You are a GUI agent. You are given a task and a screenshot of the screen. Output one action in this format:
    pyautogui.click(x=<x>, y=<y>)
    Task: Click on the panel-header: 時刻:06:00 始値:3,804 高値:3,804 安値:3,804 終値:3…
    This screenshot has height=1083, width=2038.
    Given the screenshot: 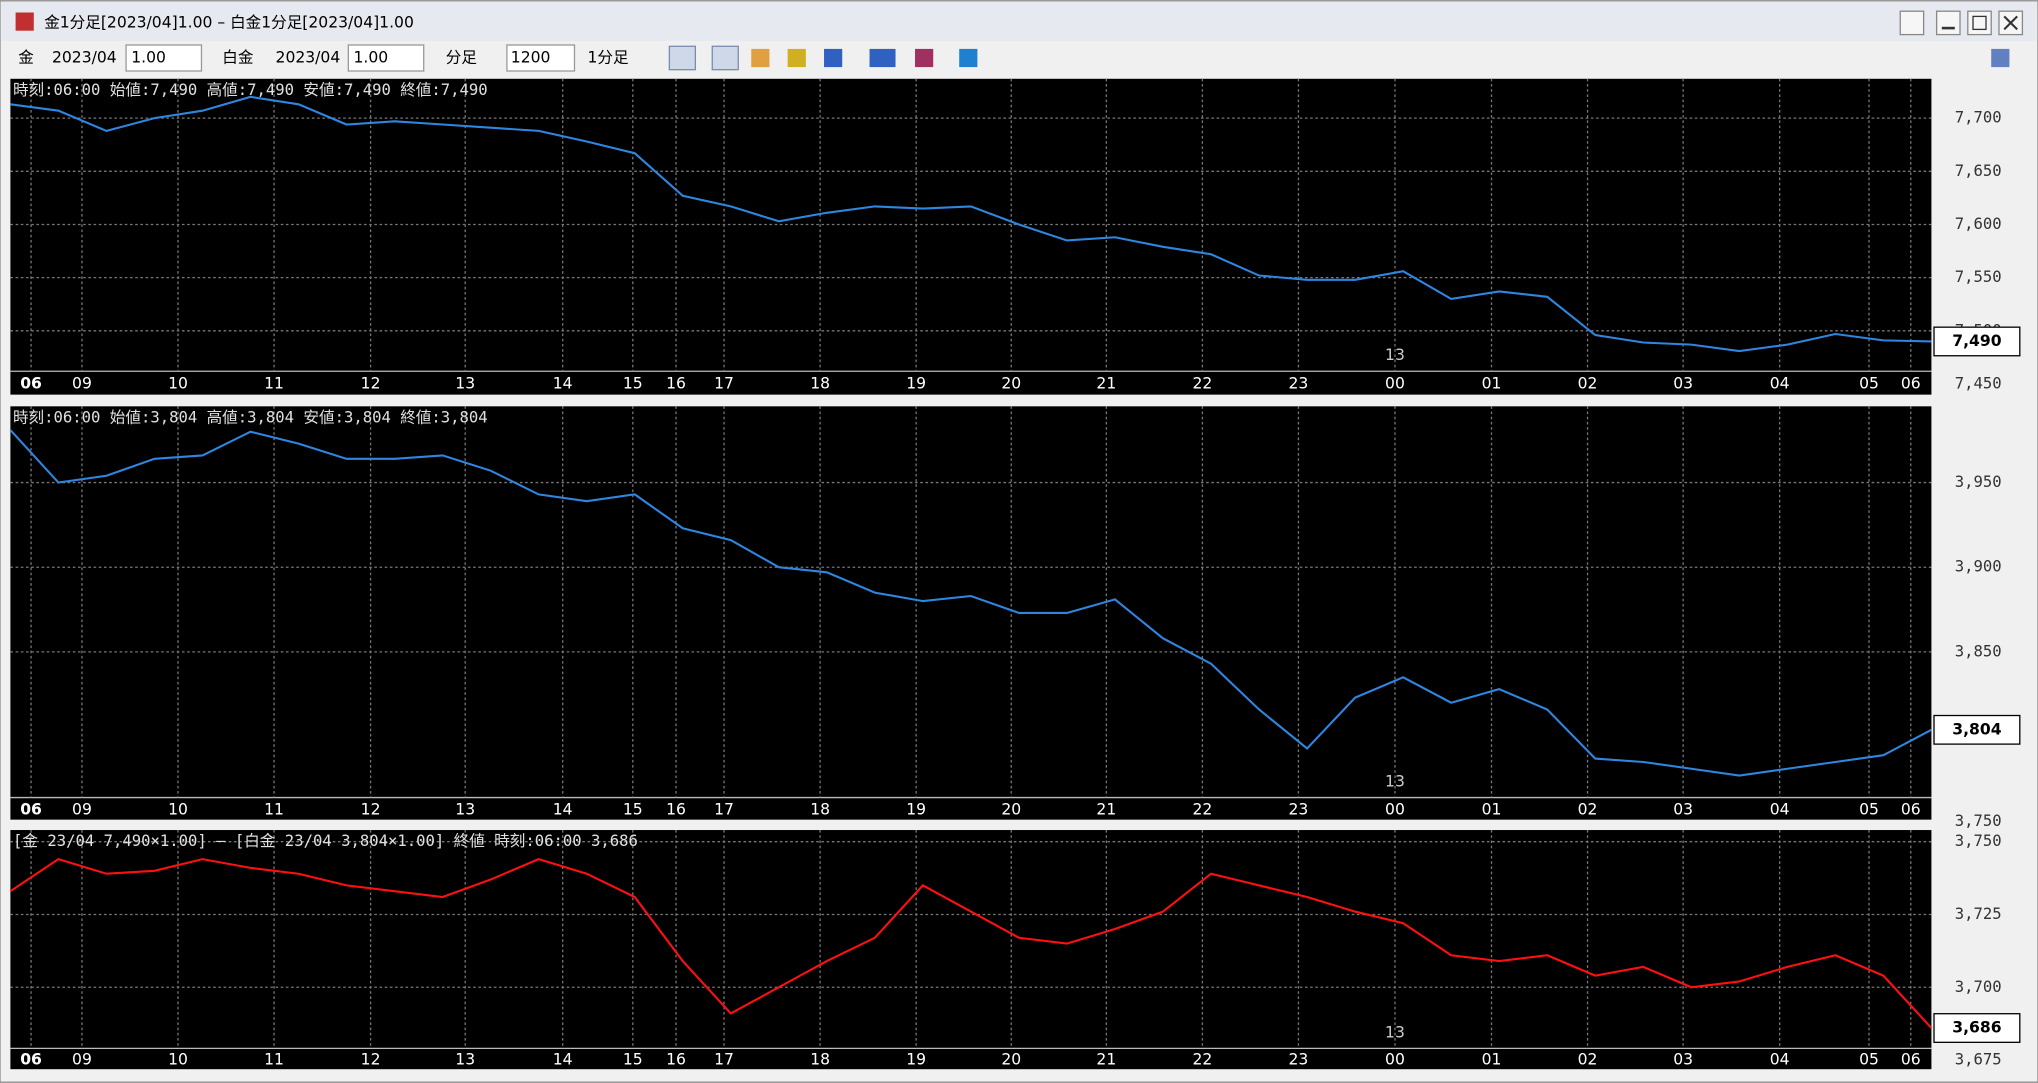 What is the action you would take?
    pyautogui.click(x=250, y=418)
    